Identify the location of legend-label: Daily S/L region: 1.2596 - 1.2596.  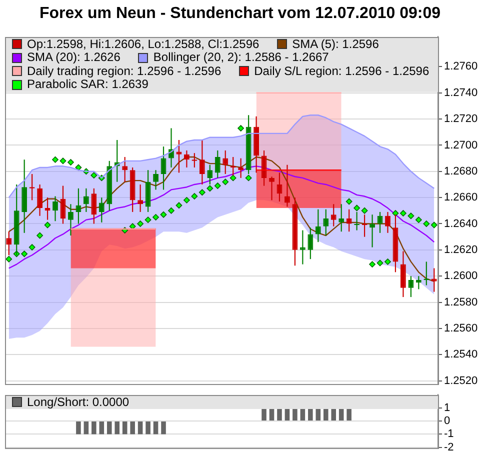
(342, 71).